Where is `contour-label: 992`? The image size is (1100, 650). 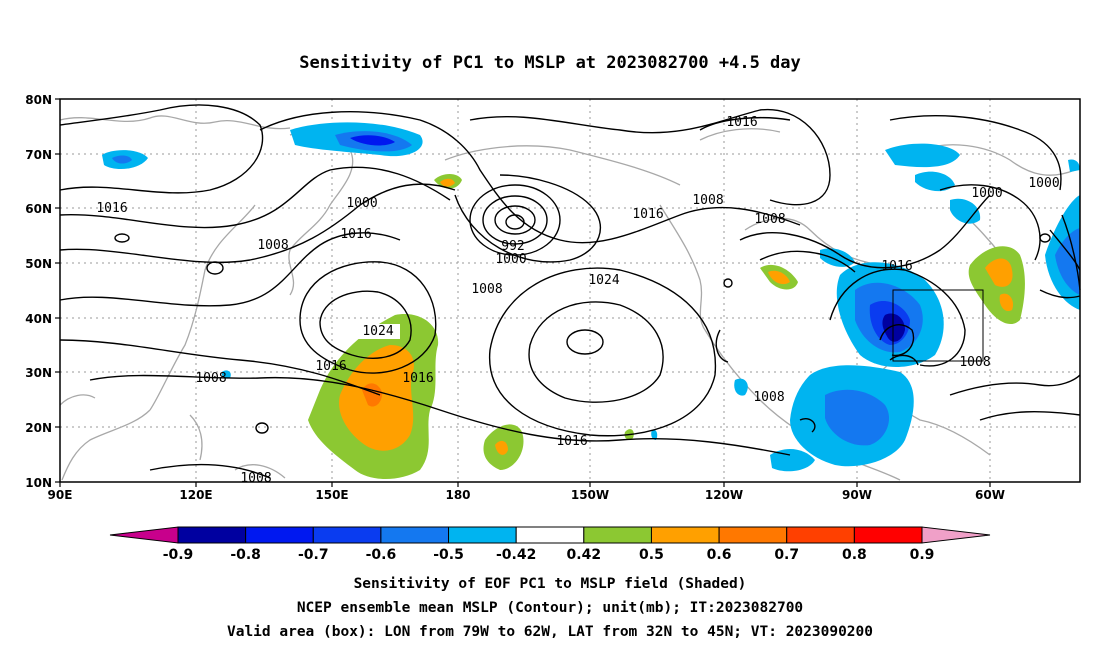 contour-label: 992 is located at coordinates (512, 246).